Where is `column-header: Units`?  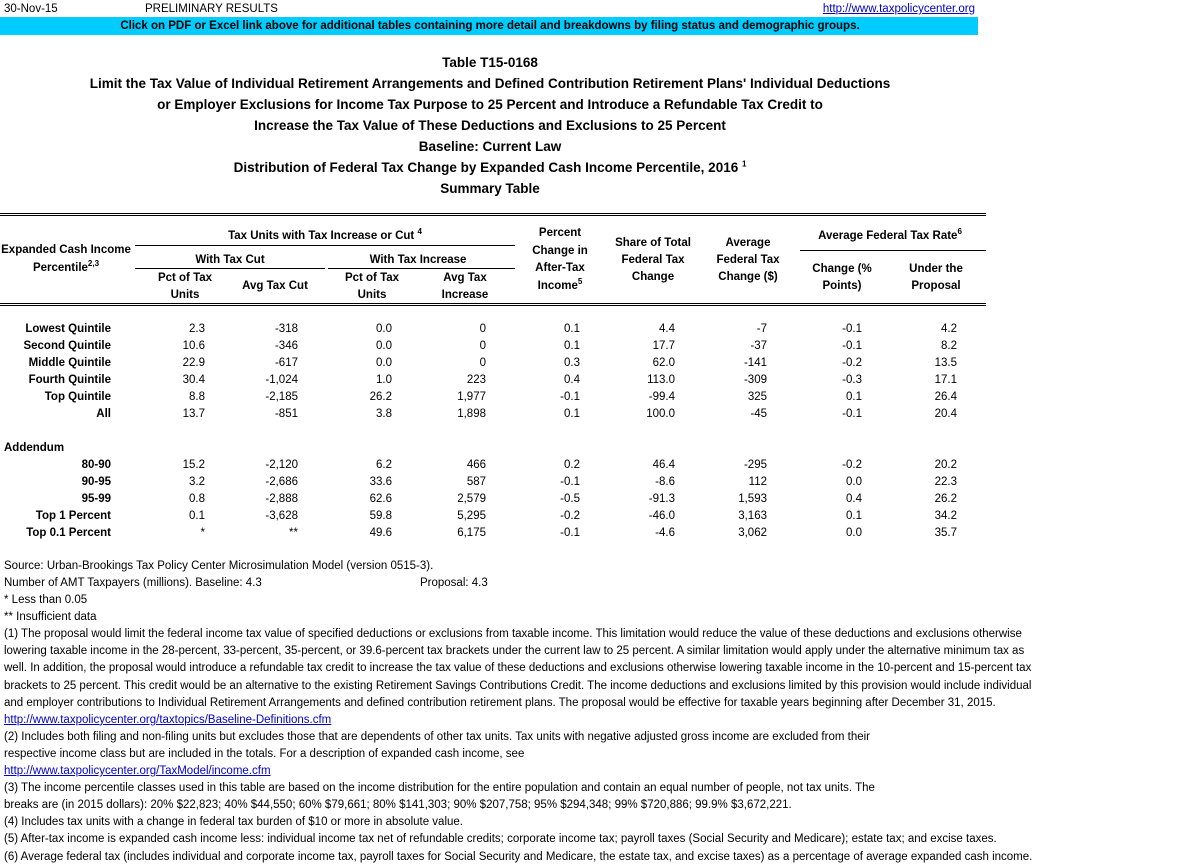
column-header: Units is located at coordinates (185, 295).